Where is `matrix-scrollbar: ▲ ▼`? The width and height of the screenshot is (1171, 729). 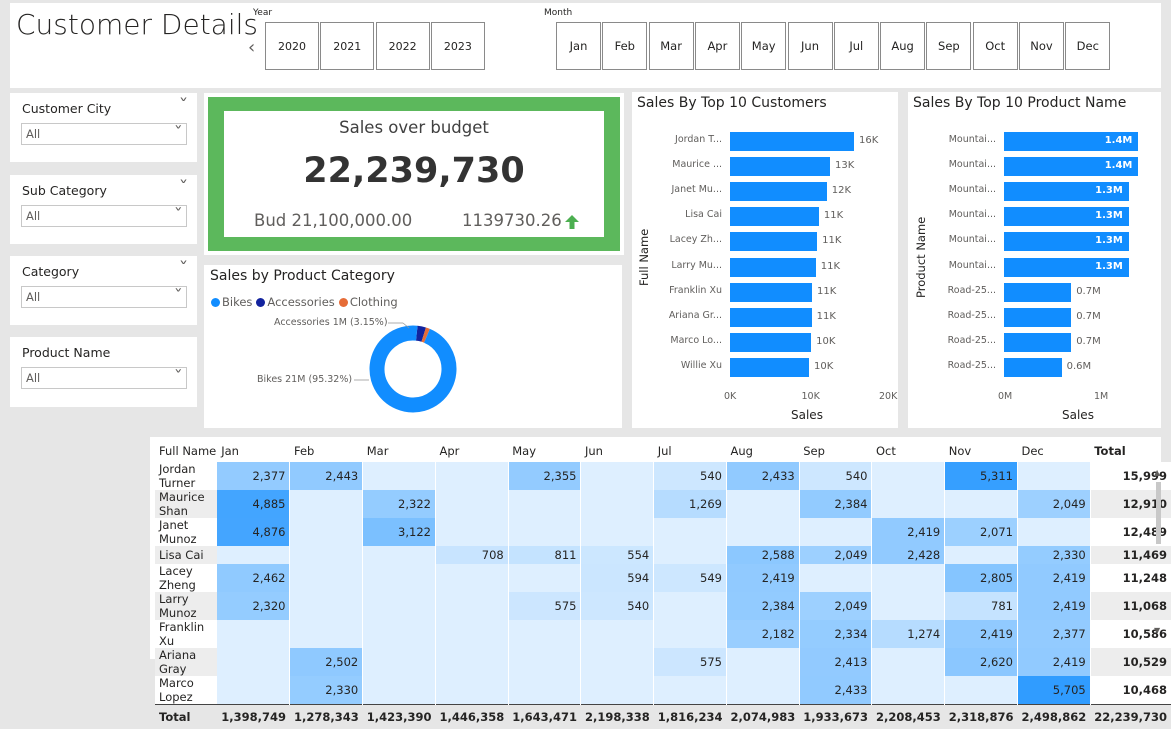 matrix-scrollbar: ▲ ▼ is located at coordinates (1157, 551).